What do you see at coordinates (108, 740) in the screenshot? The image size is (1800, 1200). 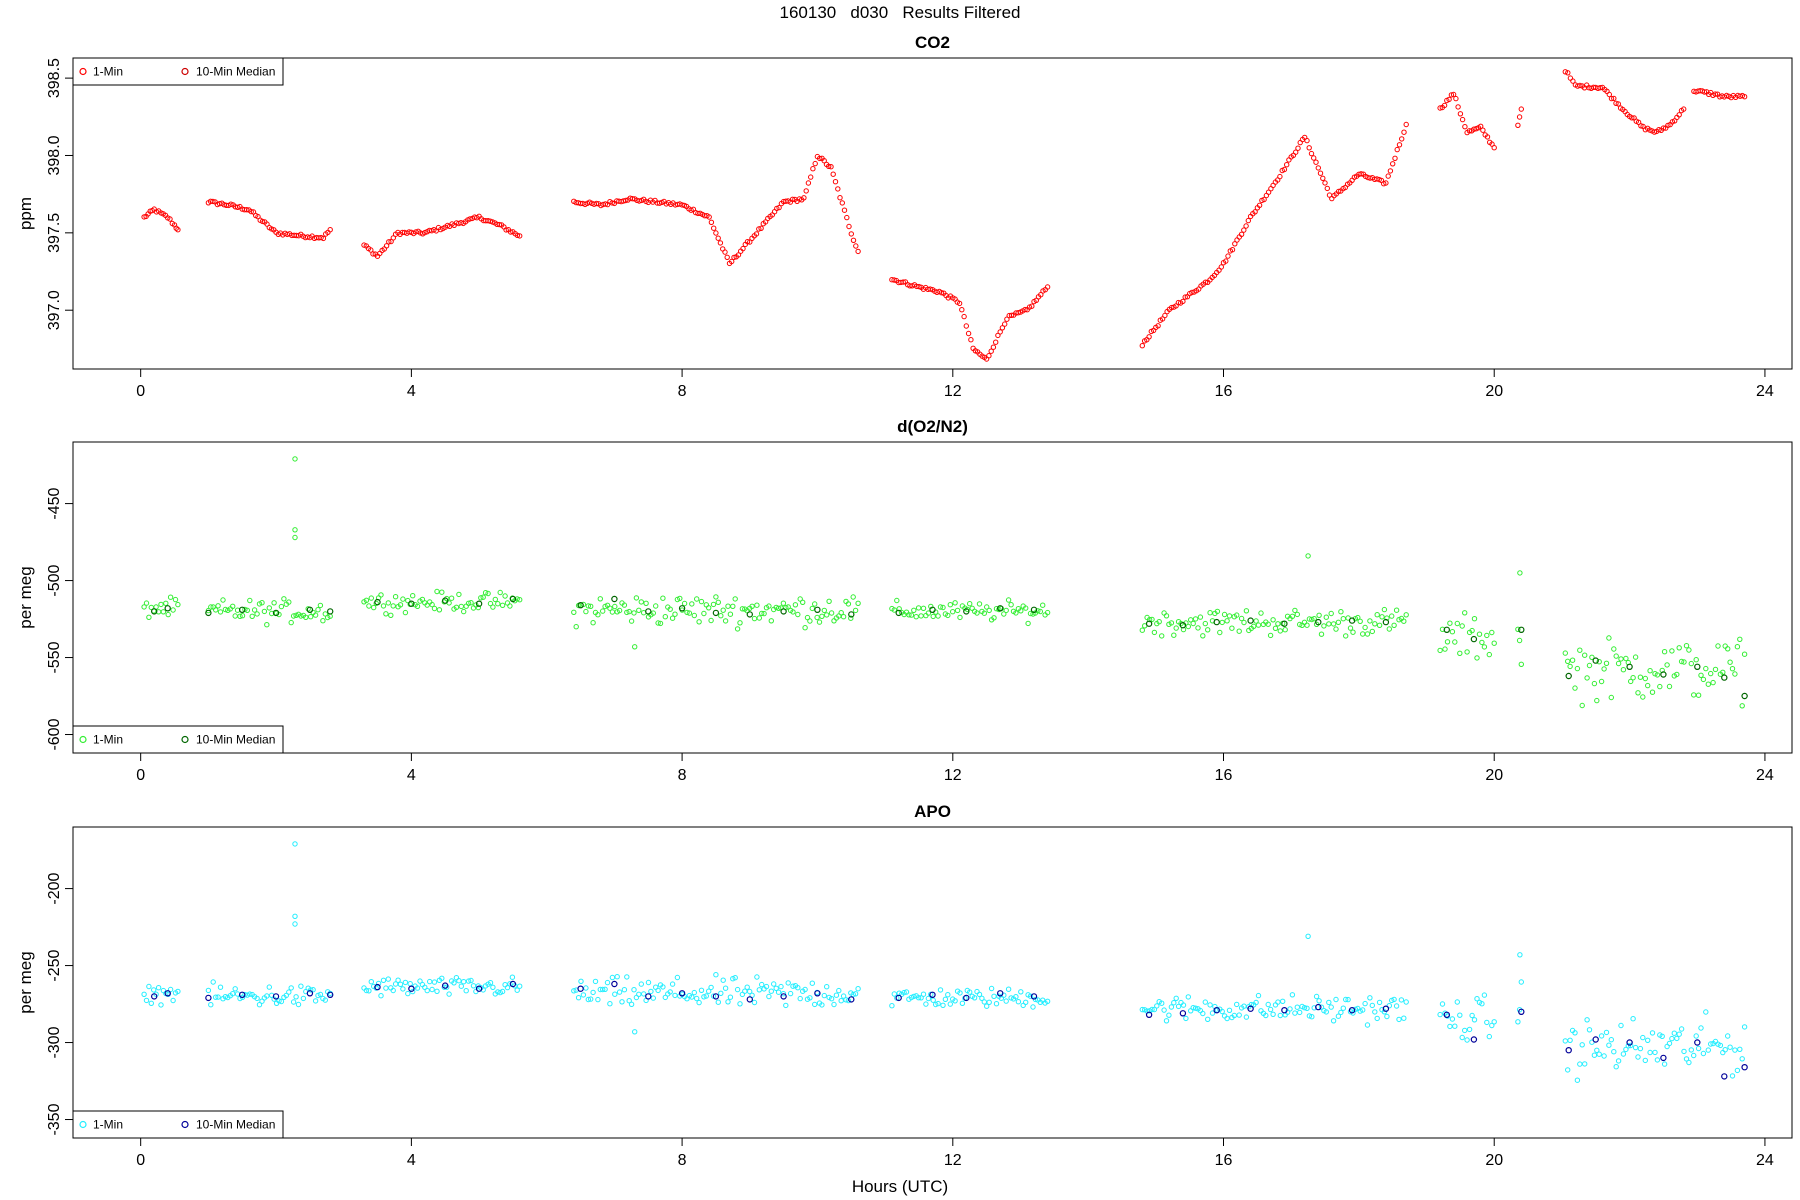 I see `legend-label: 1-Min` at bounding box center [108, 740].